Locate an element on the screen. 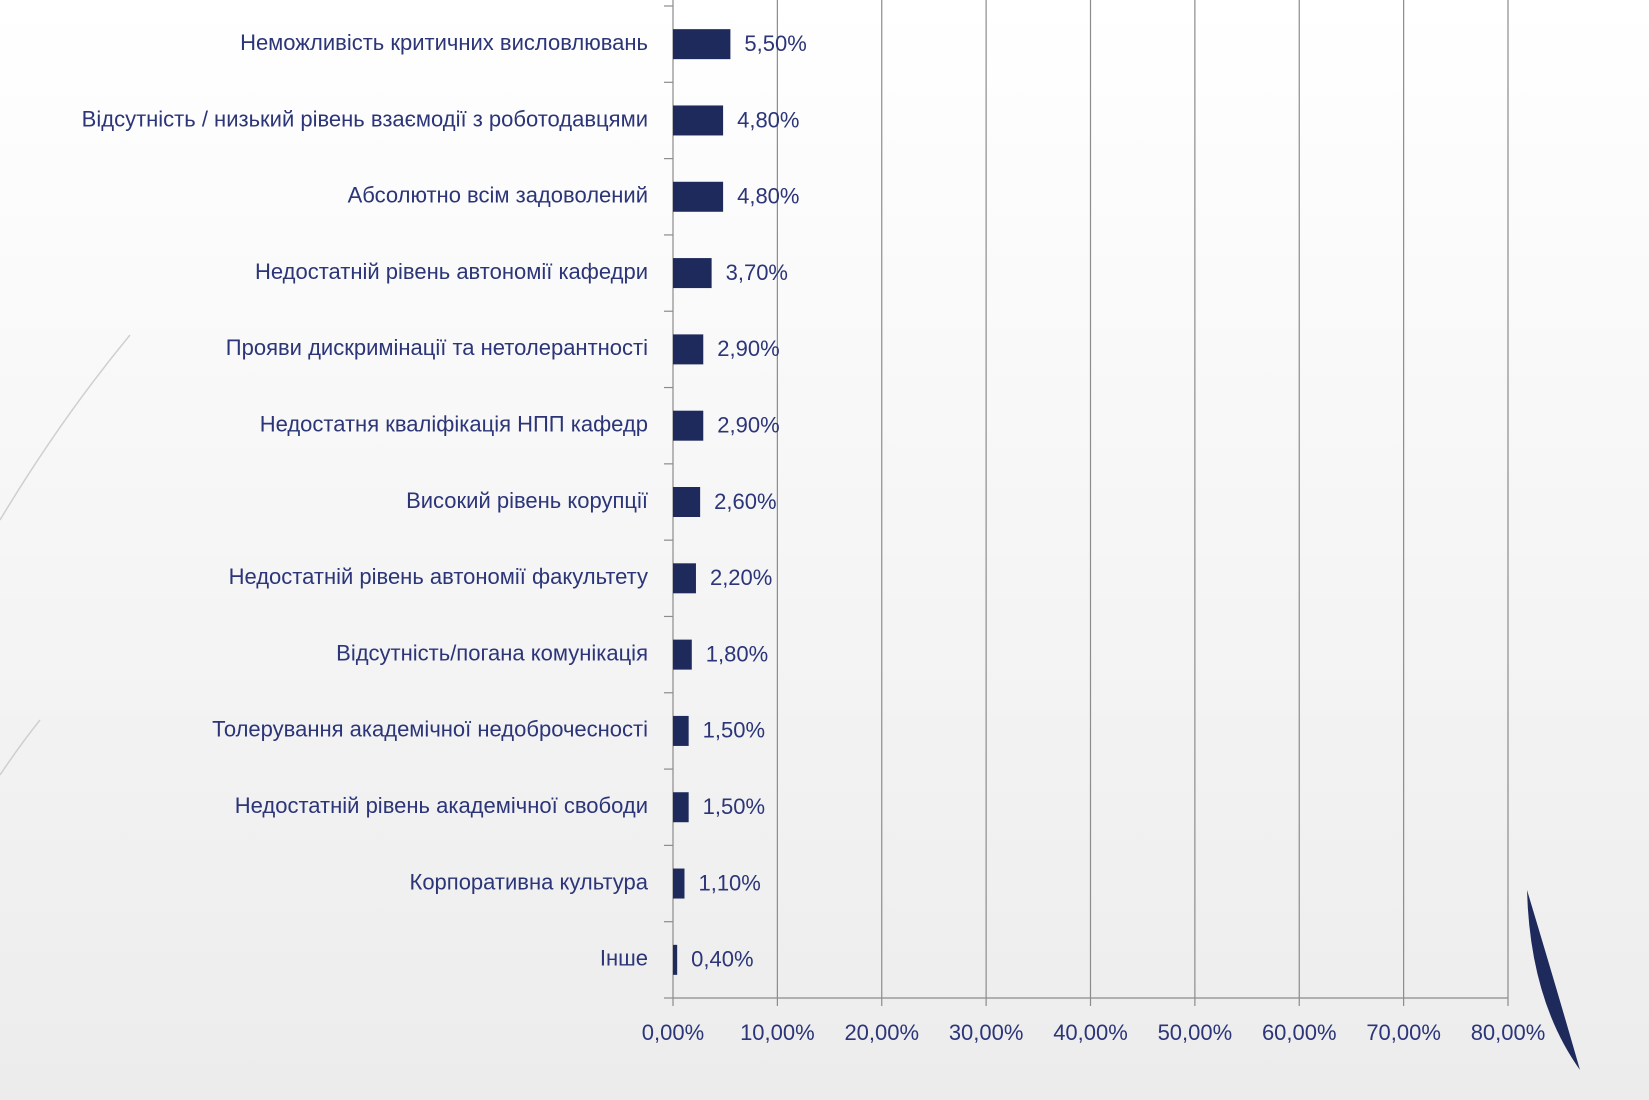 The height and width of the screenshot is (1100, 1649). y-tick-label: Недостатній рівень автономії факультету is located at coordinates (438, 576).